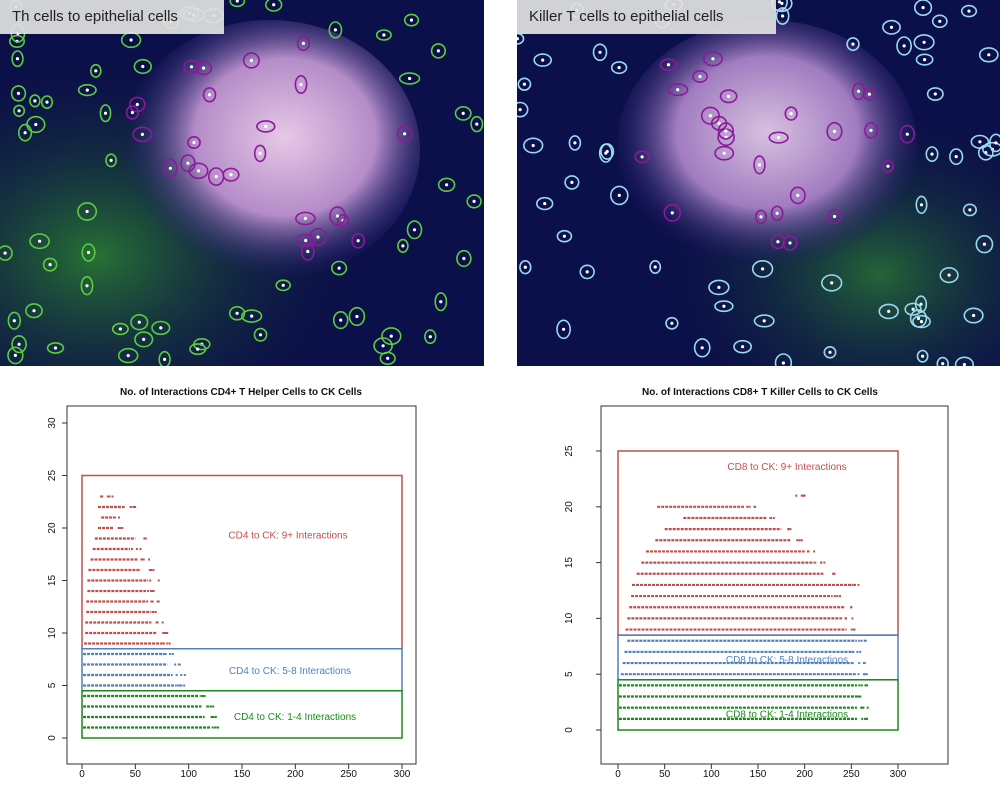 Image resolution: width=1000 pixels, height=800 pixels. Describe the element at coordinates (787, 660) in the screenshot. I see `gate-label-blue: CD8 to CK: 5-8 Interactions` at that location.